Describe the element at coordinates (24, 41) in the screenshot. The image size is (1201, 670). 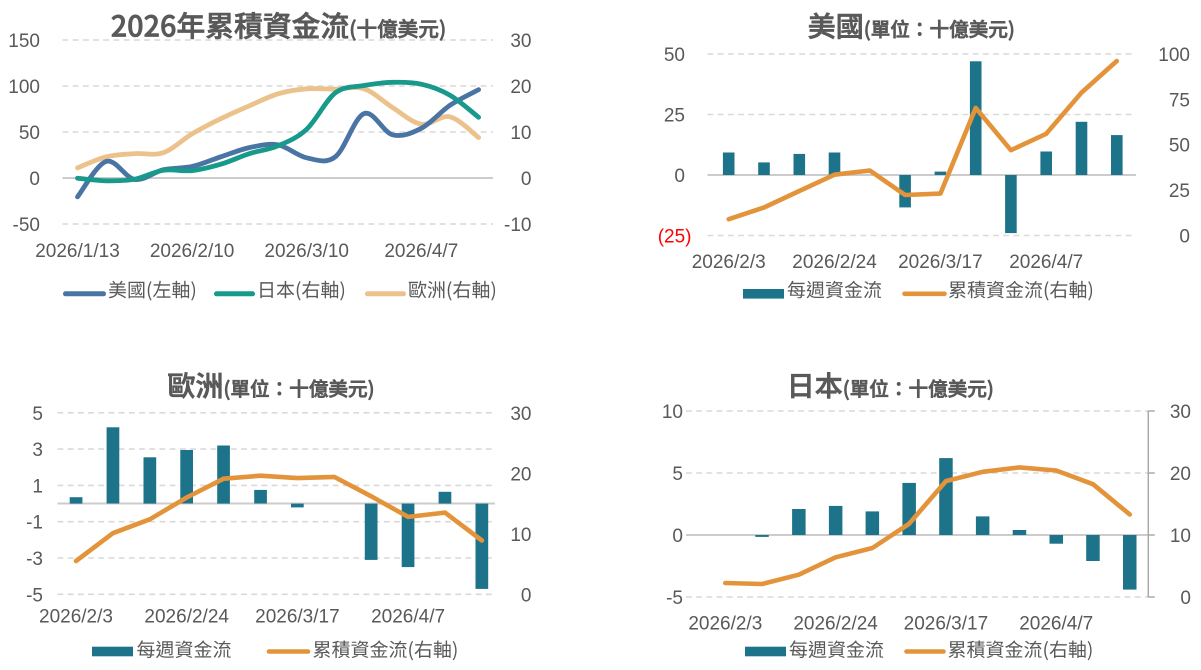
I see `svg-text: 150` at that location.